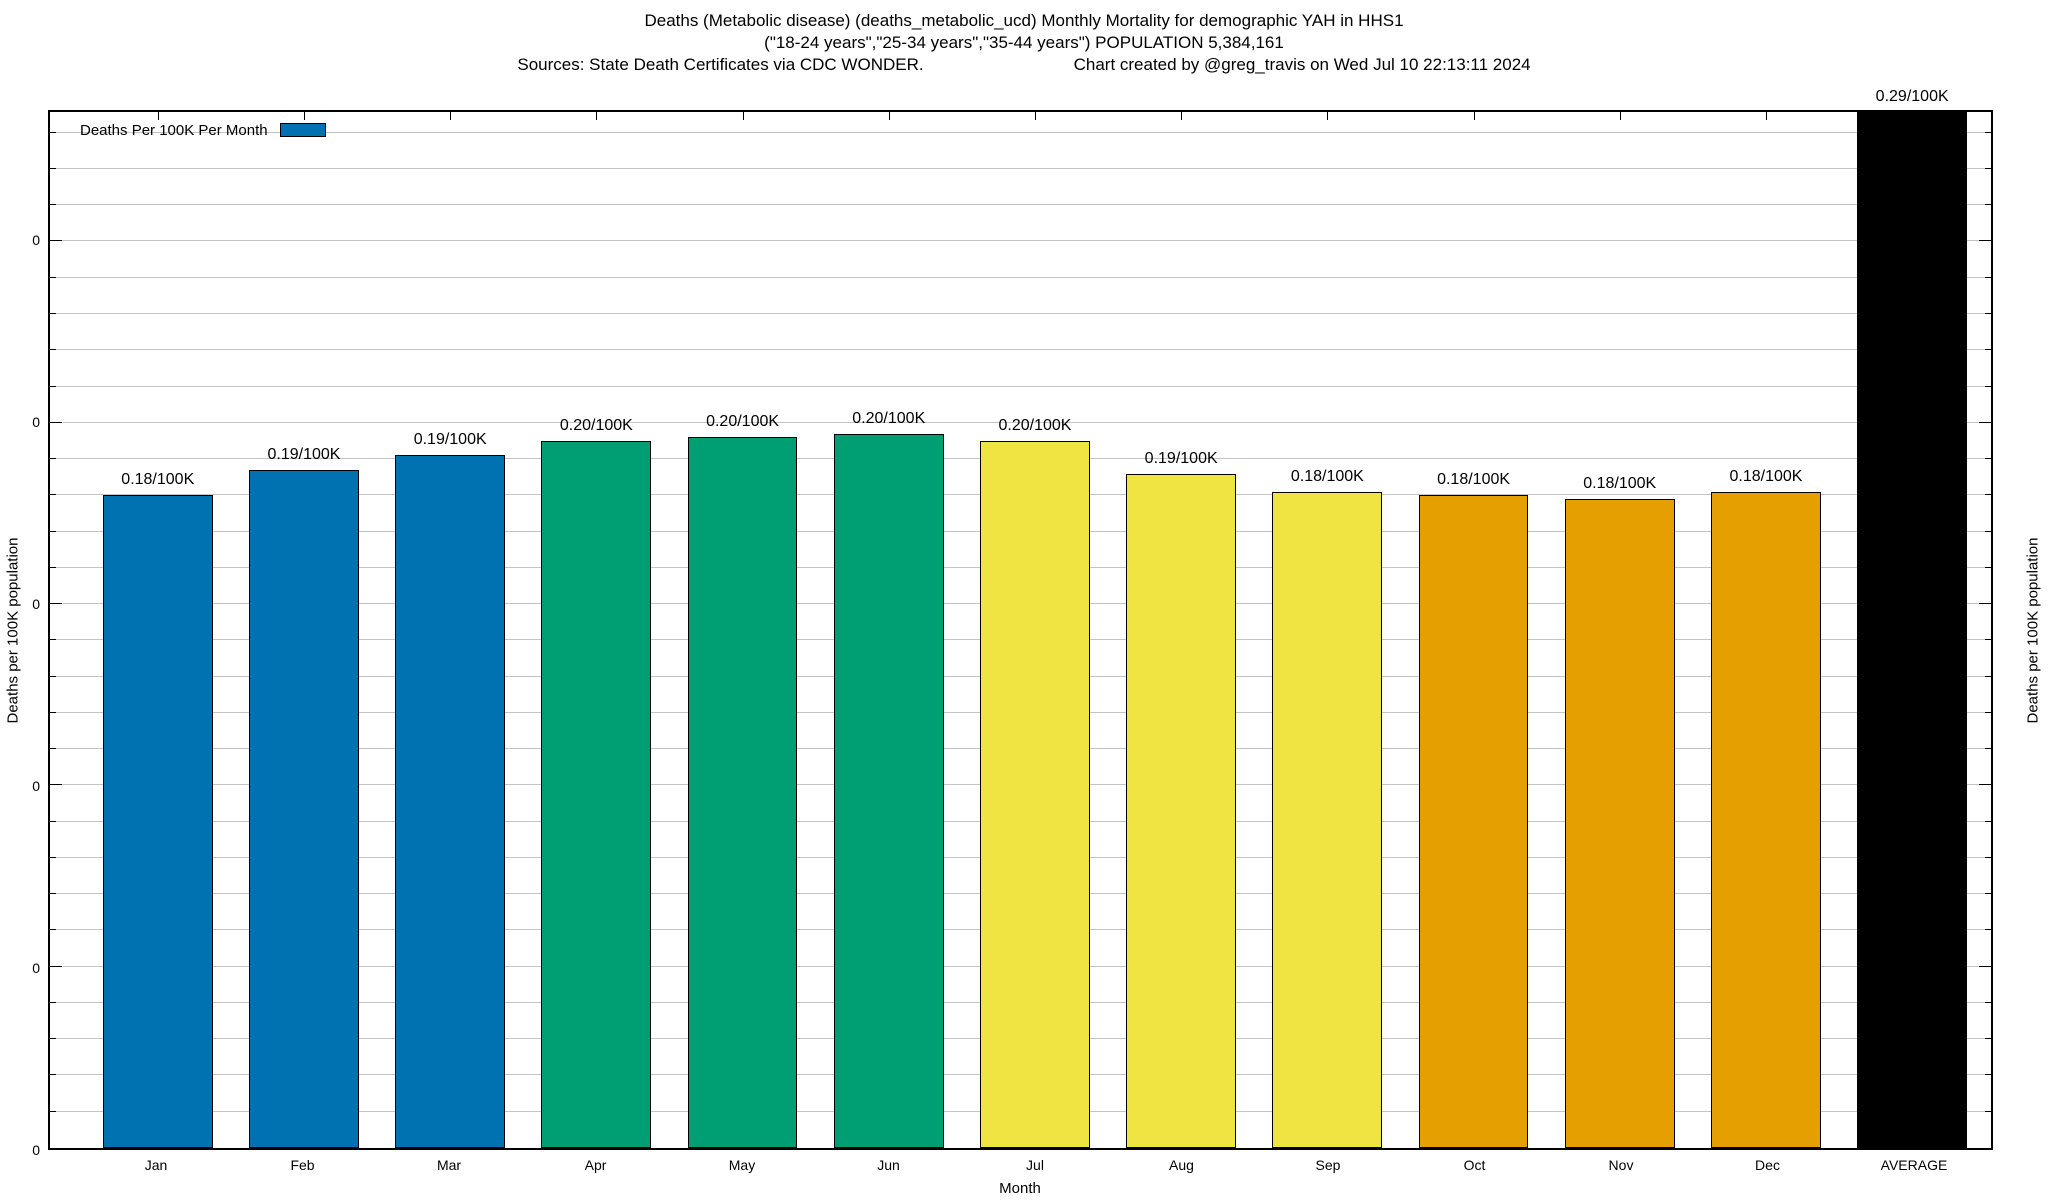  I want to click on legend-label: Deaths Per 100K Per Month, so click(174, 130).